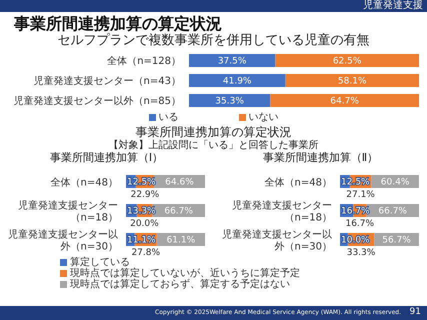  I want to click on data-label: 33.3%, so click(361, 253).